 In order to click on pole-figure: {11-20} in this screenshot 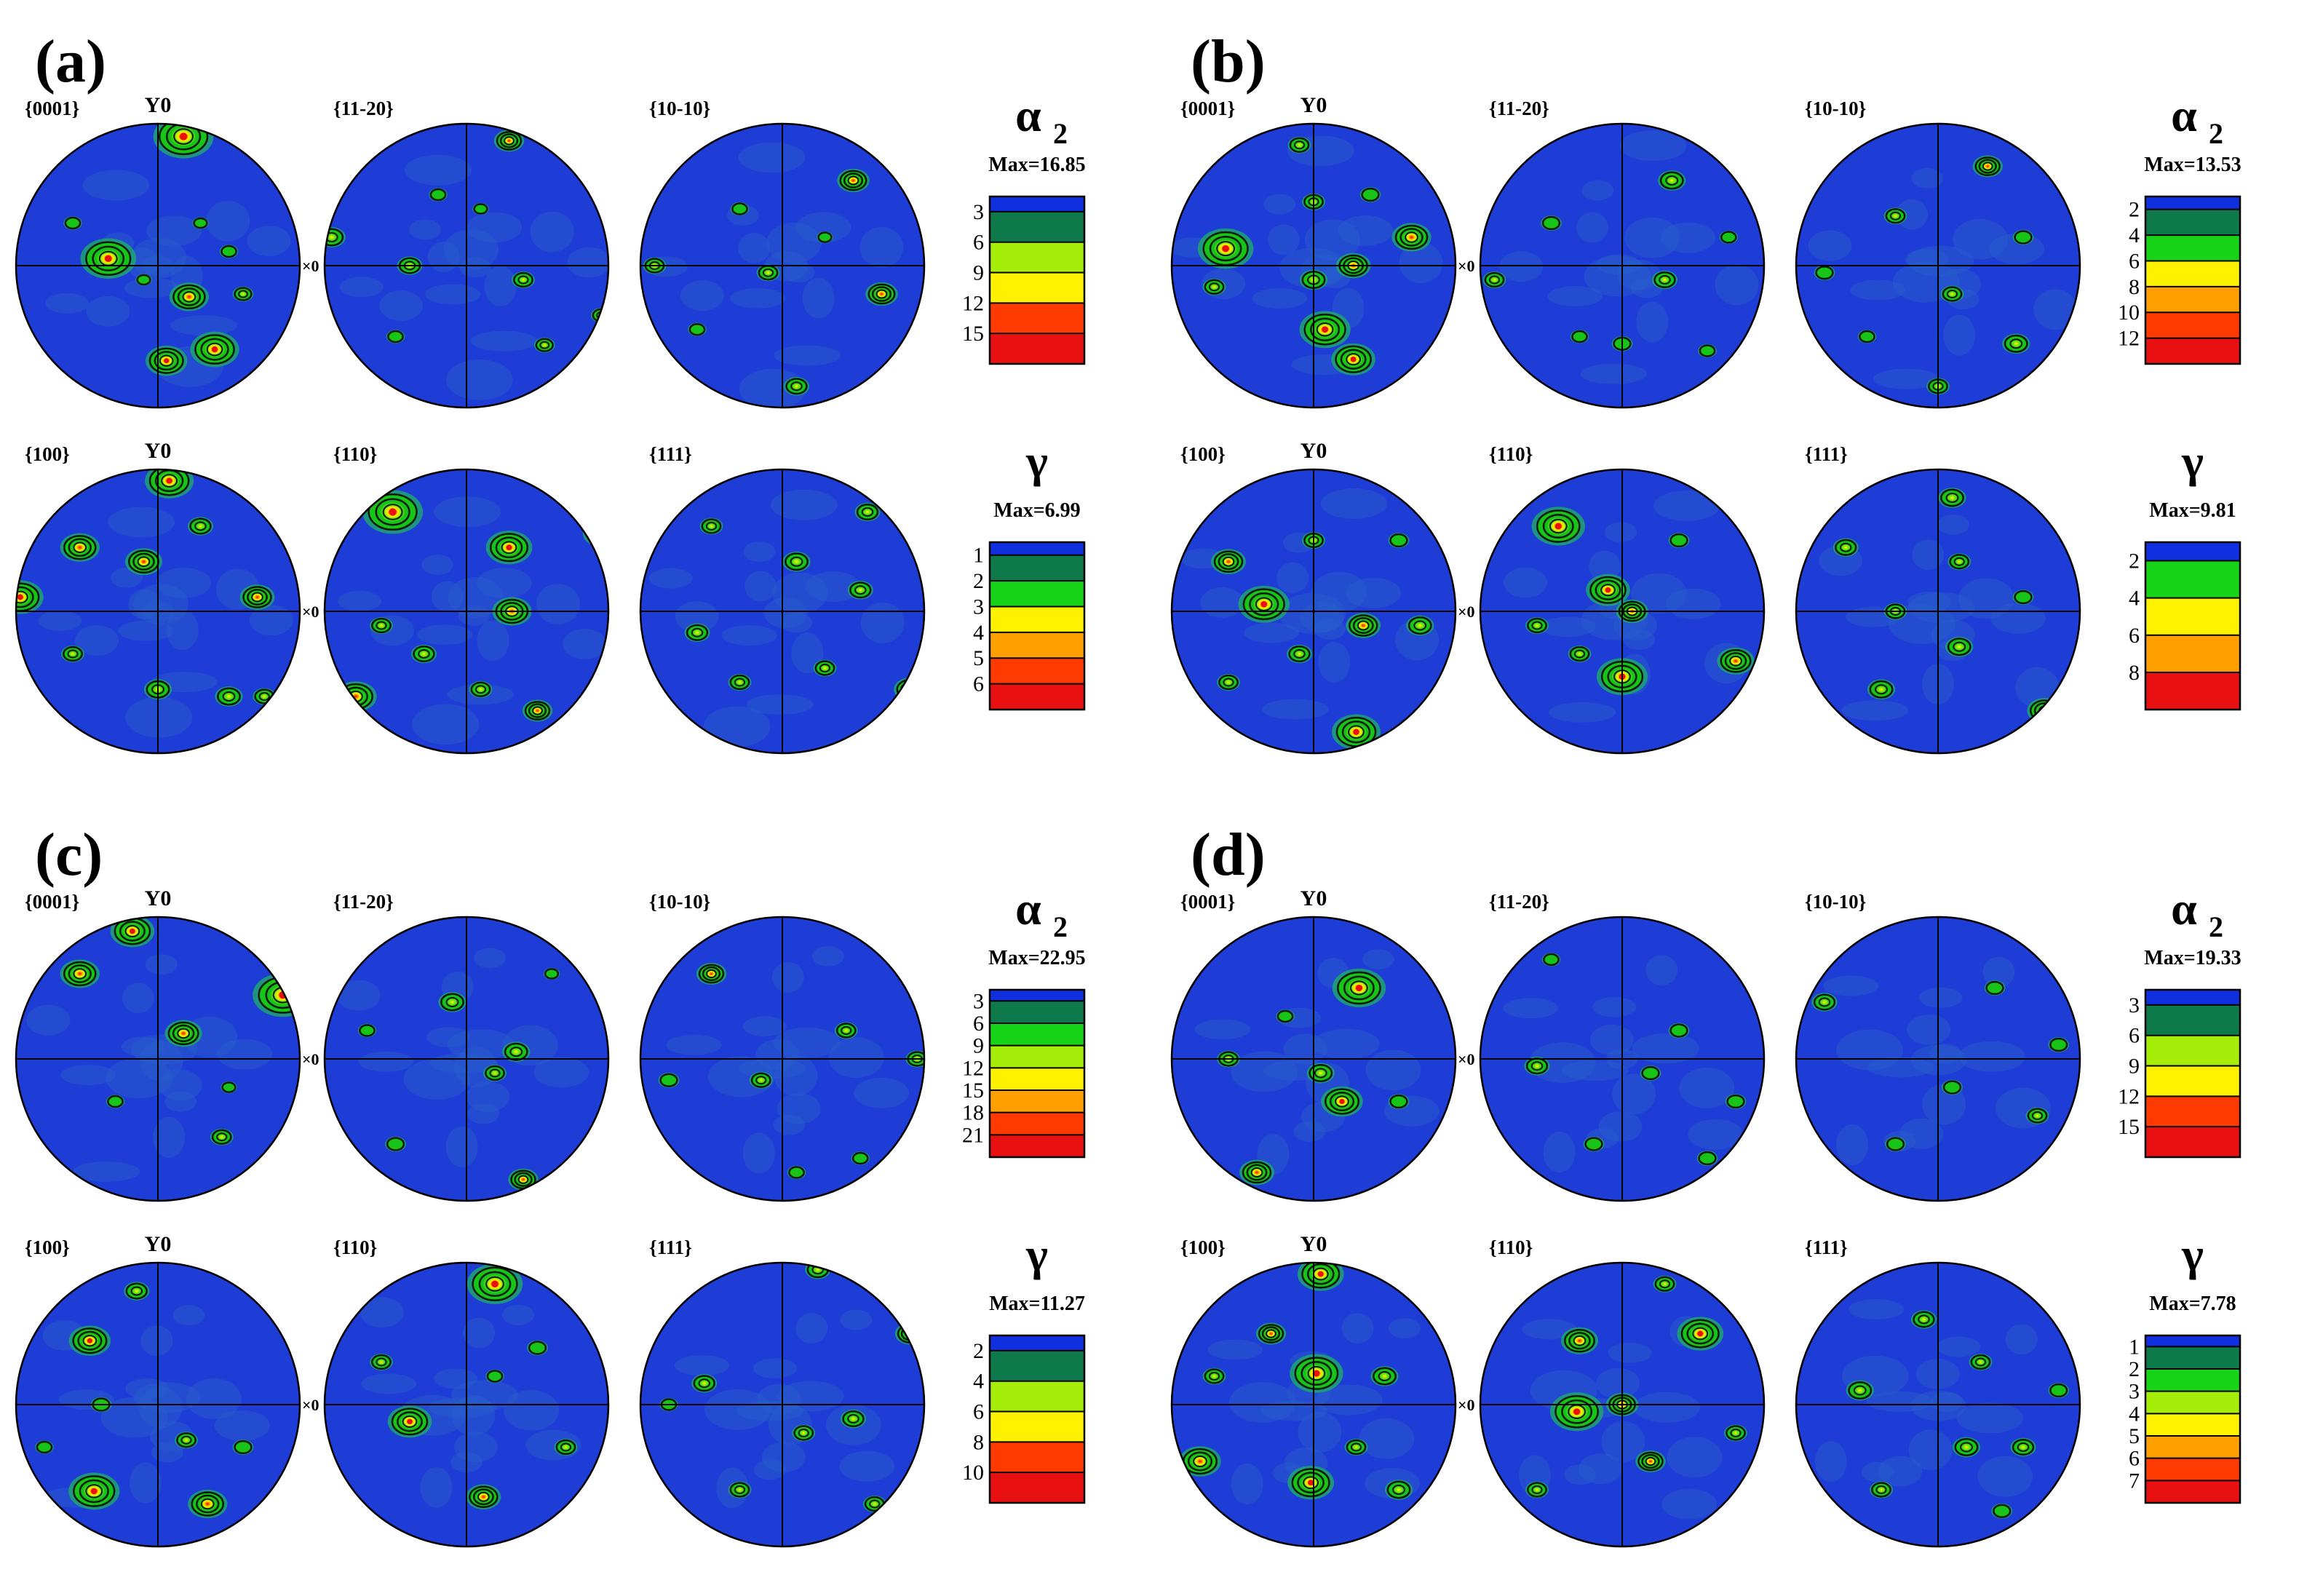, I will do `click(1622, 254)`.